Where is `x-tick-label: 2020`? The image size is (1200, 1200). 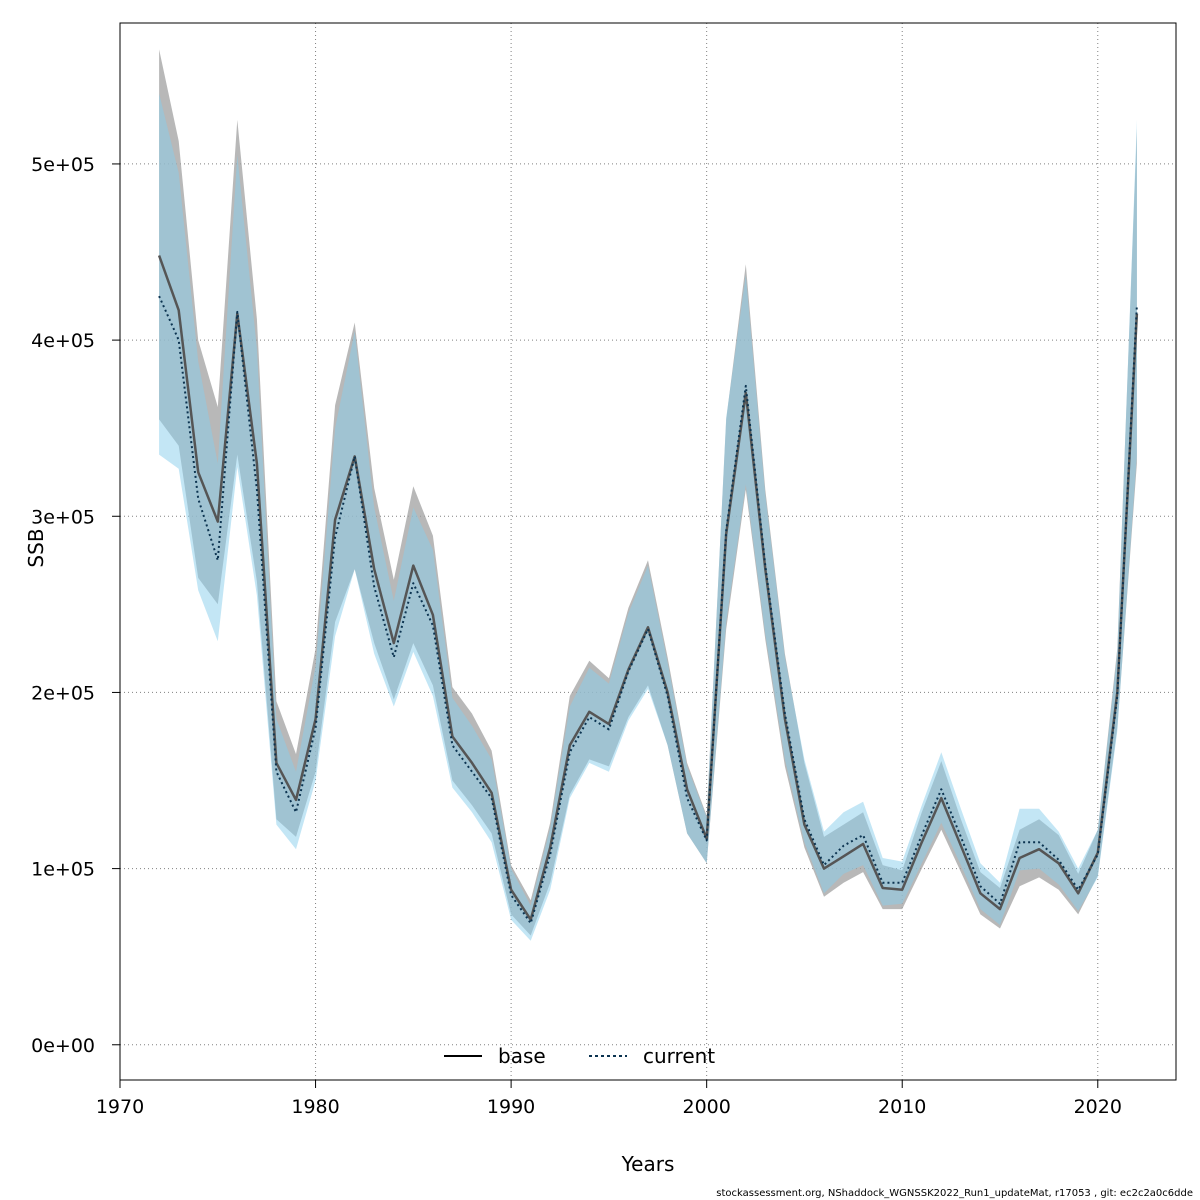 x-tick-label: 2020 is located at coordinates (1098, 1107).